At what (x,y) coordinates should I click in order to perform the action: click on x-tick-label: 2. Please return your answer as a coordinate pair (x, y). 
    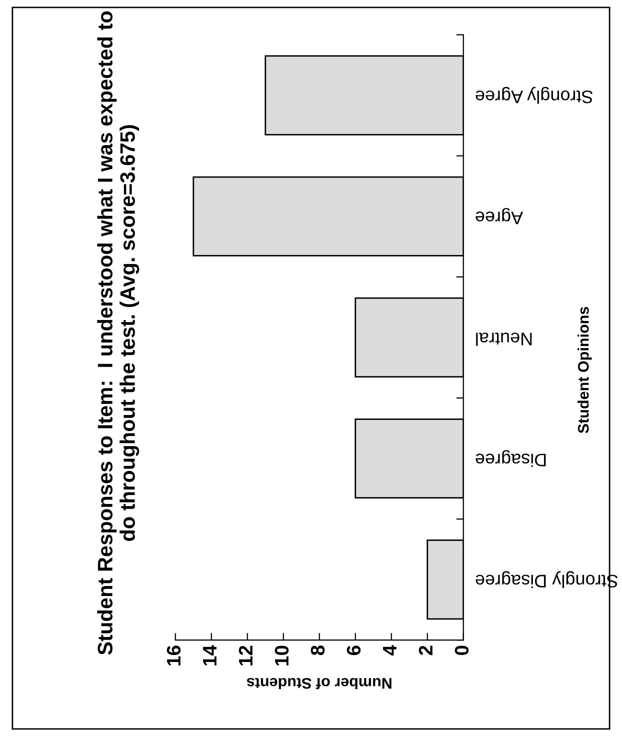
    Looking at the image, I should click on (425, 651).